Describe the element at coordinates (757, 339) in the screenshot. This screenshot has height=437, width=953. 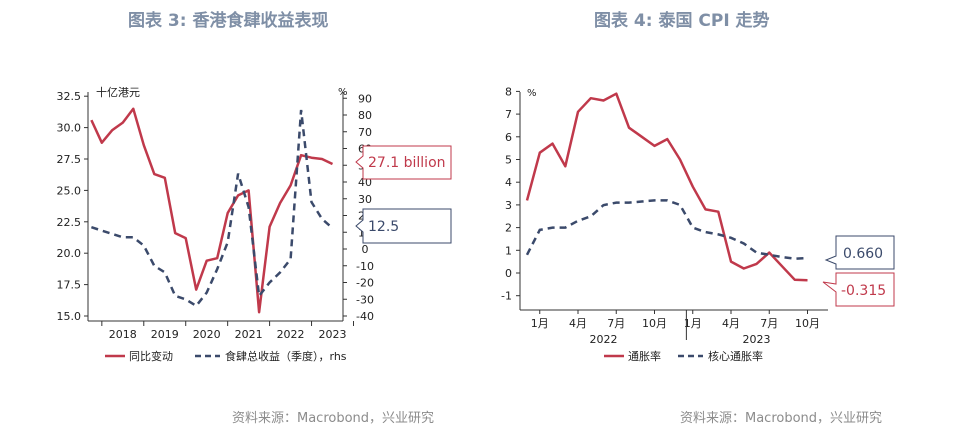
I see `right-x-year-label: 2023` at that location.